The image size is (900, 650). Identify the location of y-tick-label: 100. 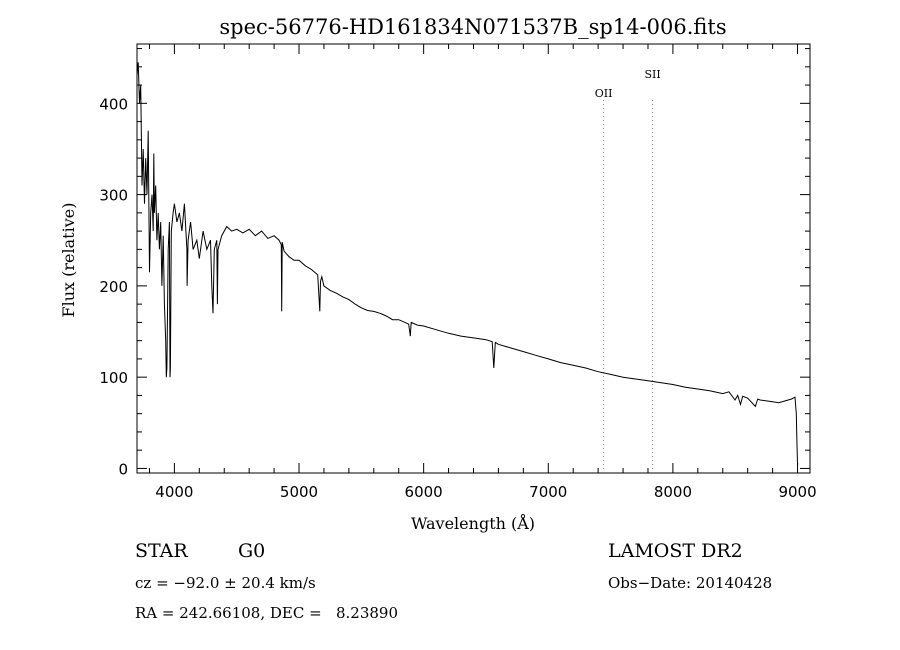
(113, 378).